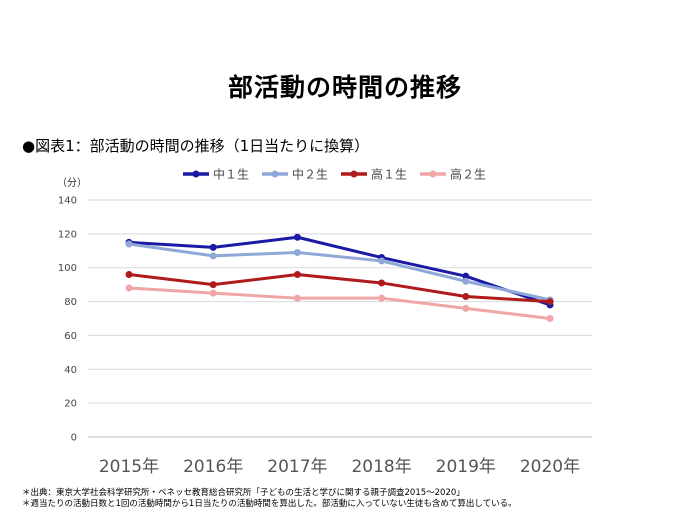 The image size is (690, 518). I want to click on legend-item: 中１生, so click(216, 174).